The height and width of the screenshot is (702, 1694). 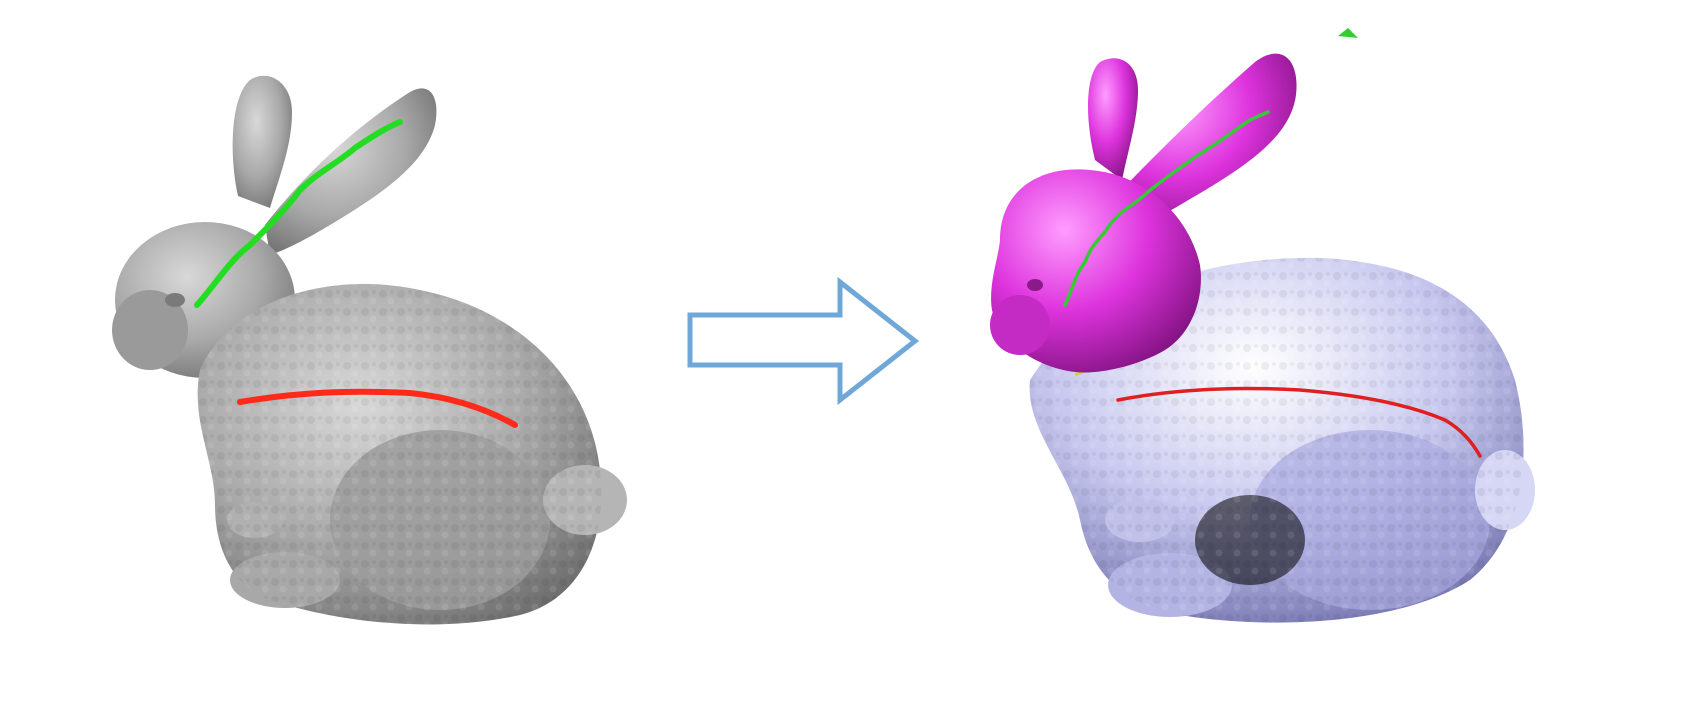 What do you see at coordinates (803, 341) in the screenshot?
I see `right-arrow-icon` at bounding box center [803, 341].